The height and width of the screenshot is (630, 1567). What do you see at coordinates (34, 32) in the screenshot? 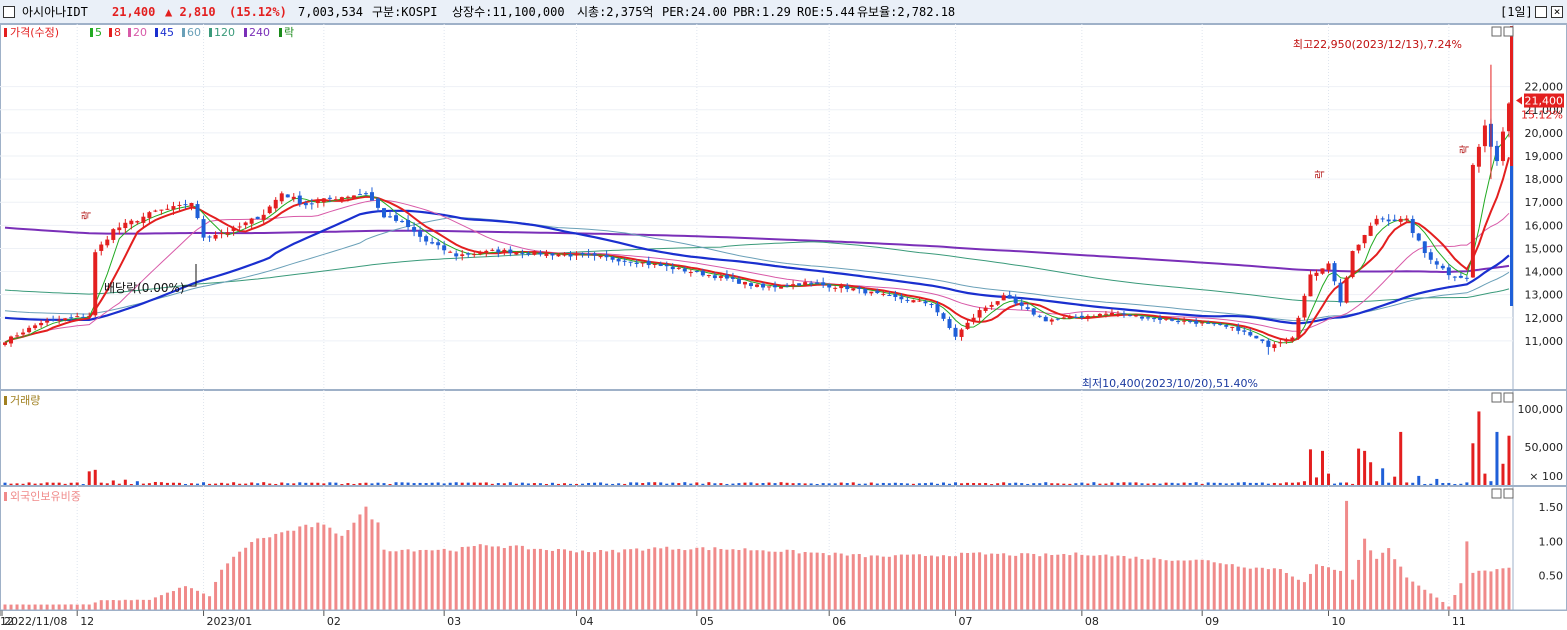
I see `legend-price-label: 가격(수정)` at bounding box center [34, 32].